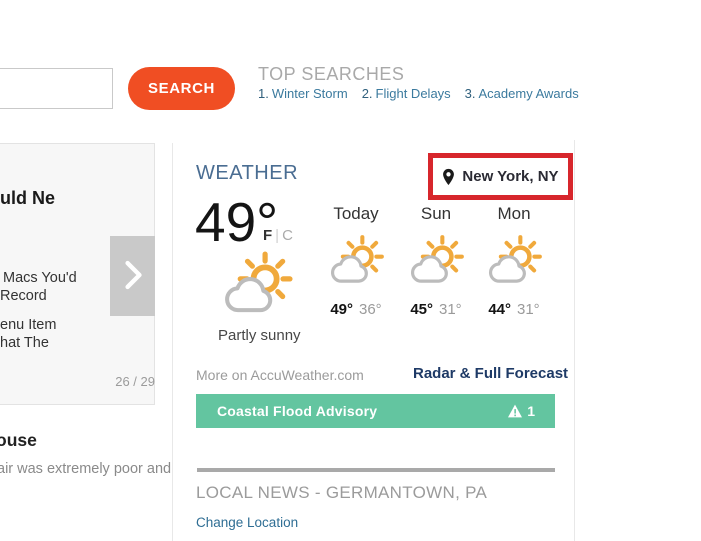  I want to click on weather-location-label: New York, NY, so click(510, 176).